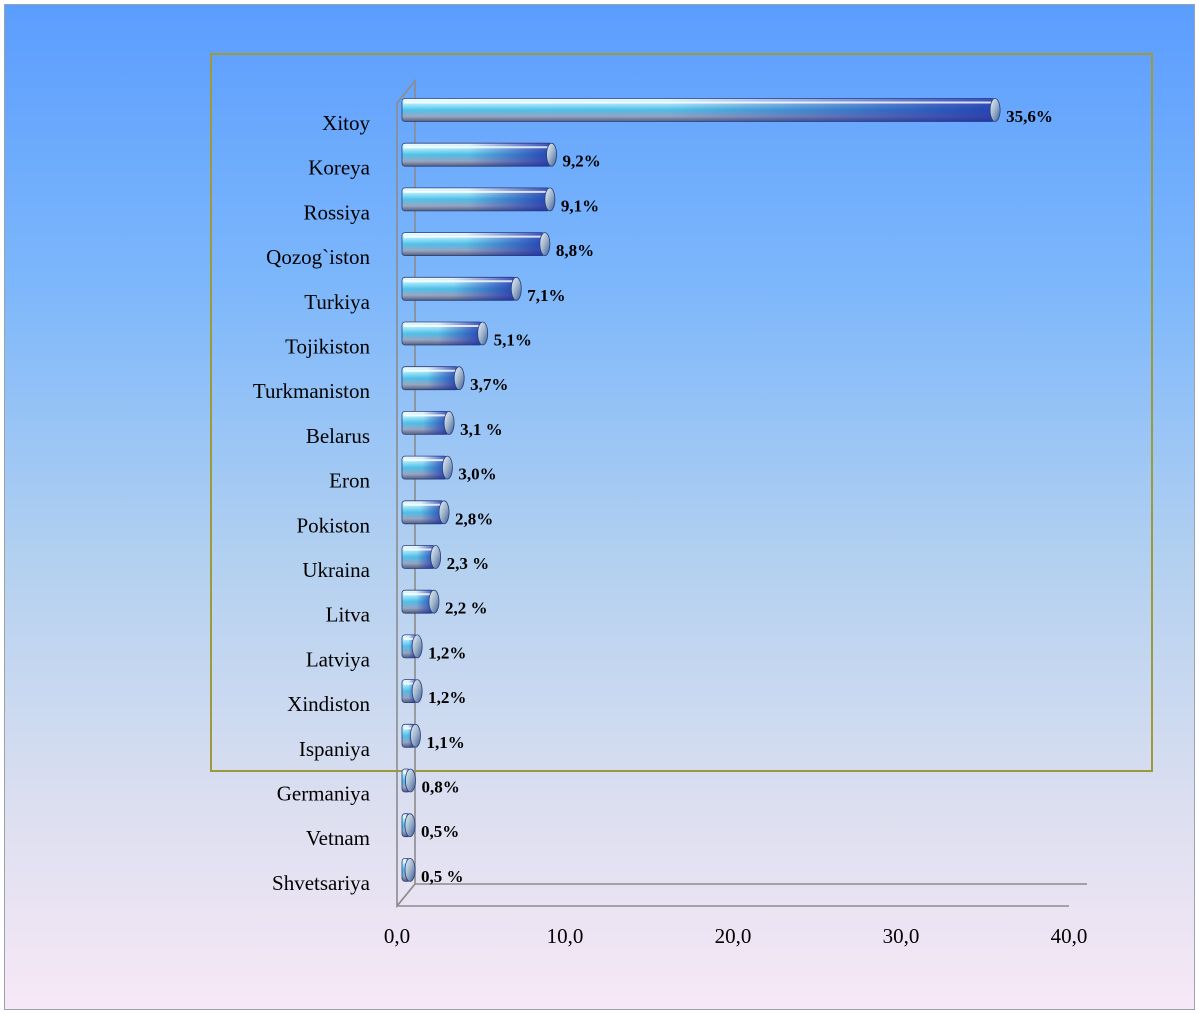  Describe the element at coordinates (741, 895) in the screenshot. I see `x-axis-floor` at that location.